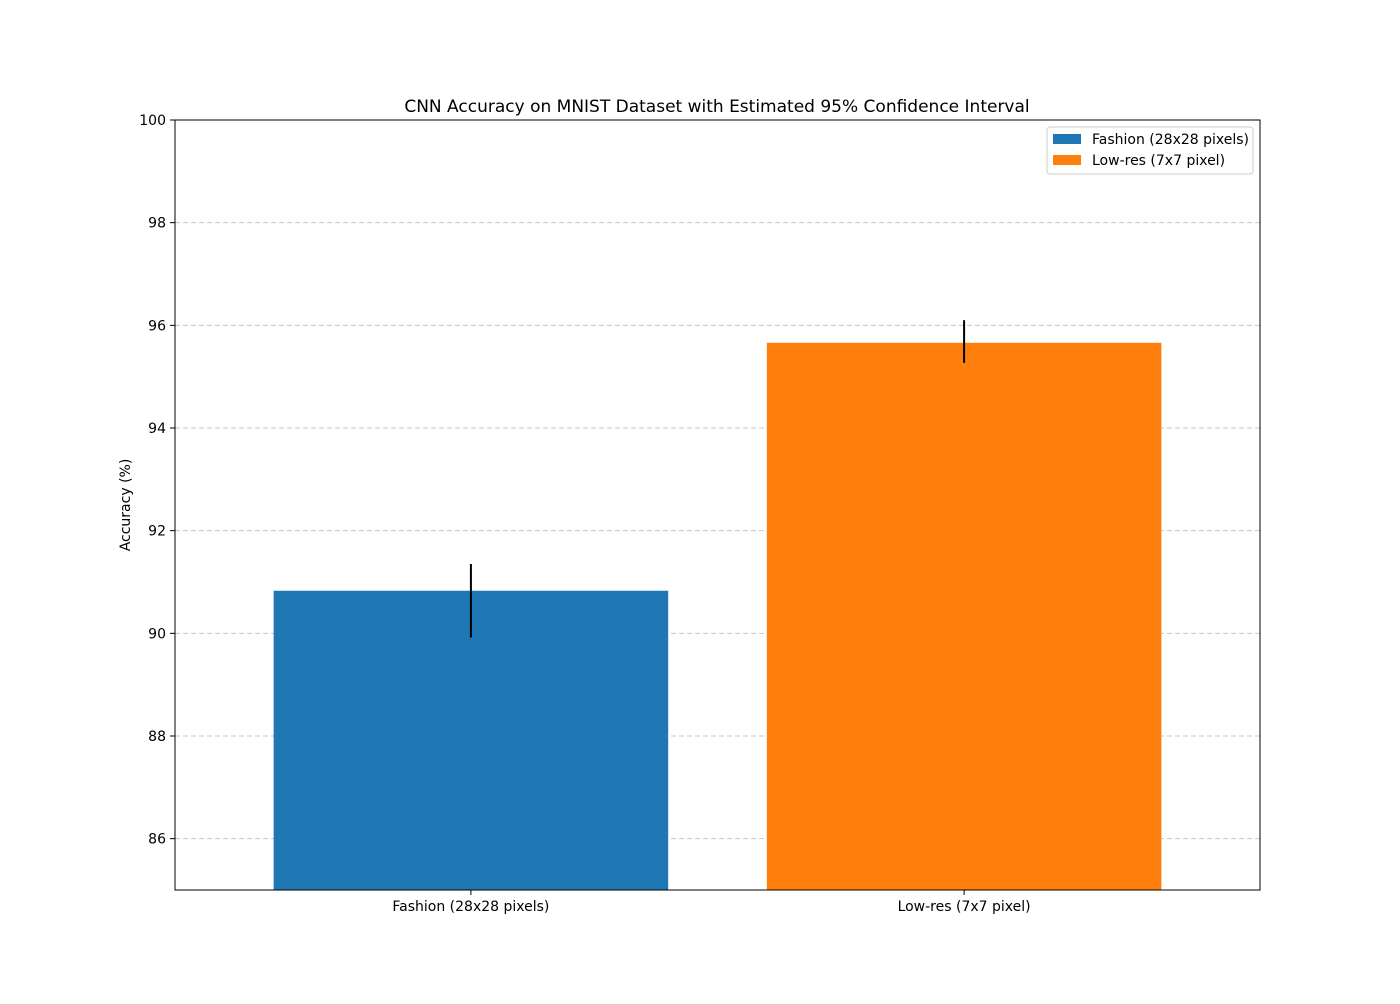  Describe the element at coordinates (470, 907) in the screenshot. I see `x-tick-label: Fashion (28x28 pixels)` at that location.